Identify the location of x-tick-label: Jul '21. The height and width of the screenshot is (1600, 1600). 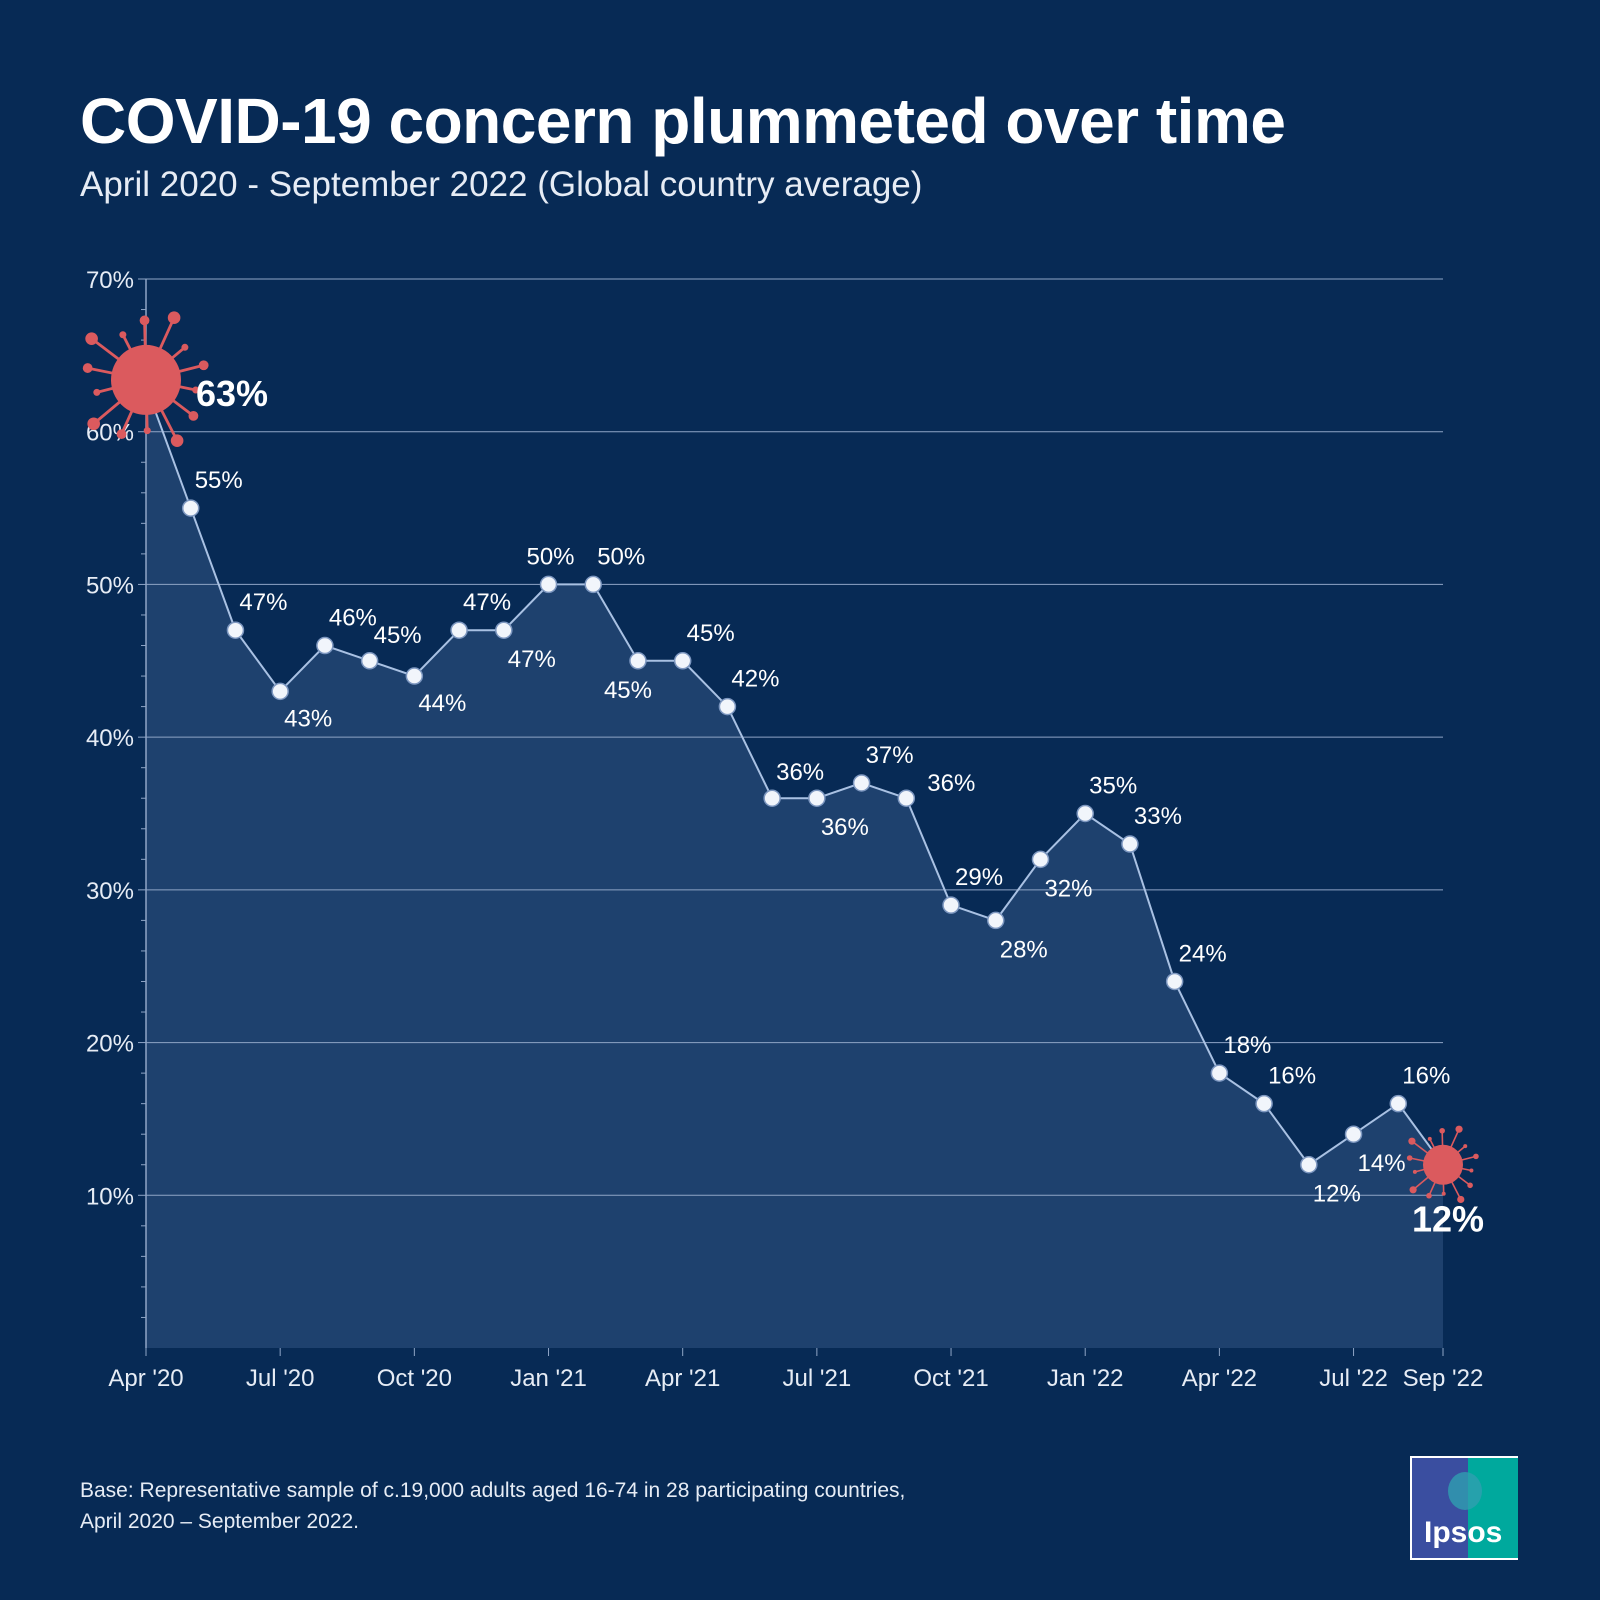
(817, 1378).